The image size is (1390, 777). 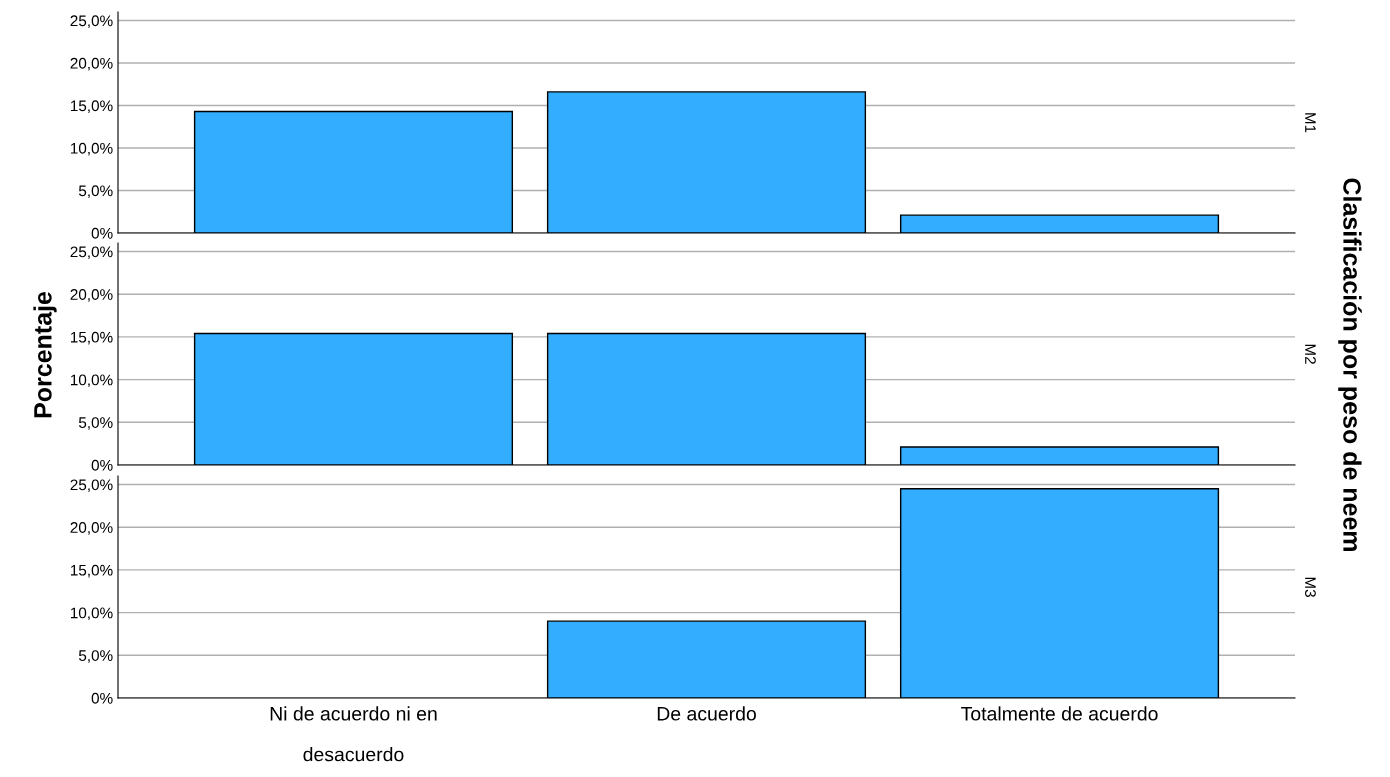 I want to click on text: M3, so click(x=1310, y=587).